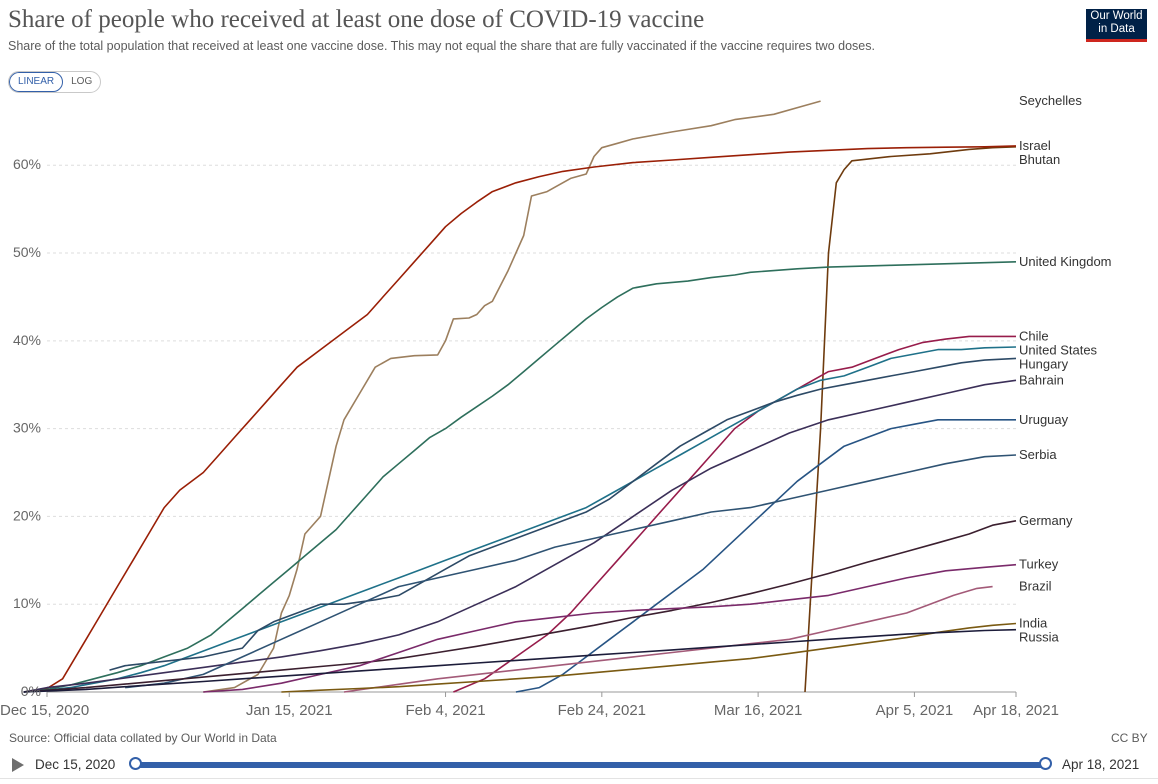  What do you see at coordinates (758, 710) in the screenshot?
I see `x-tick-label: Mar 16, 2021` at bounding box center [758, 710].